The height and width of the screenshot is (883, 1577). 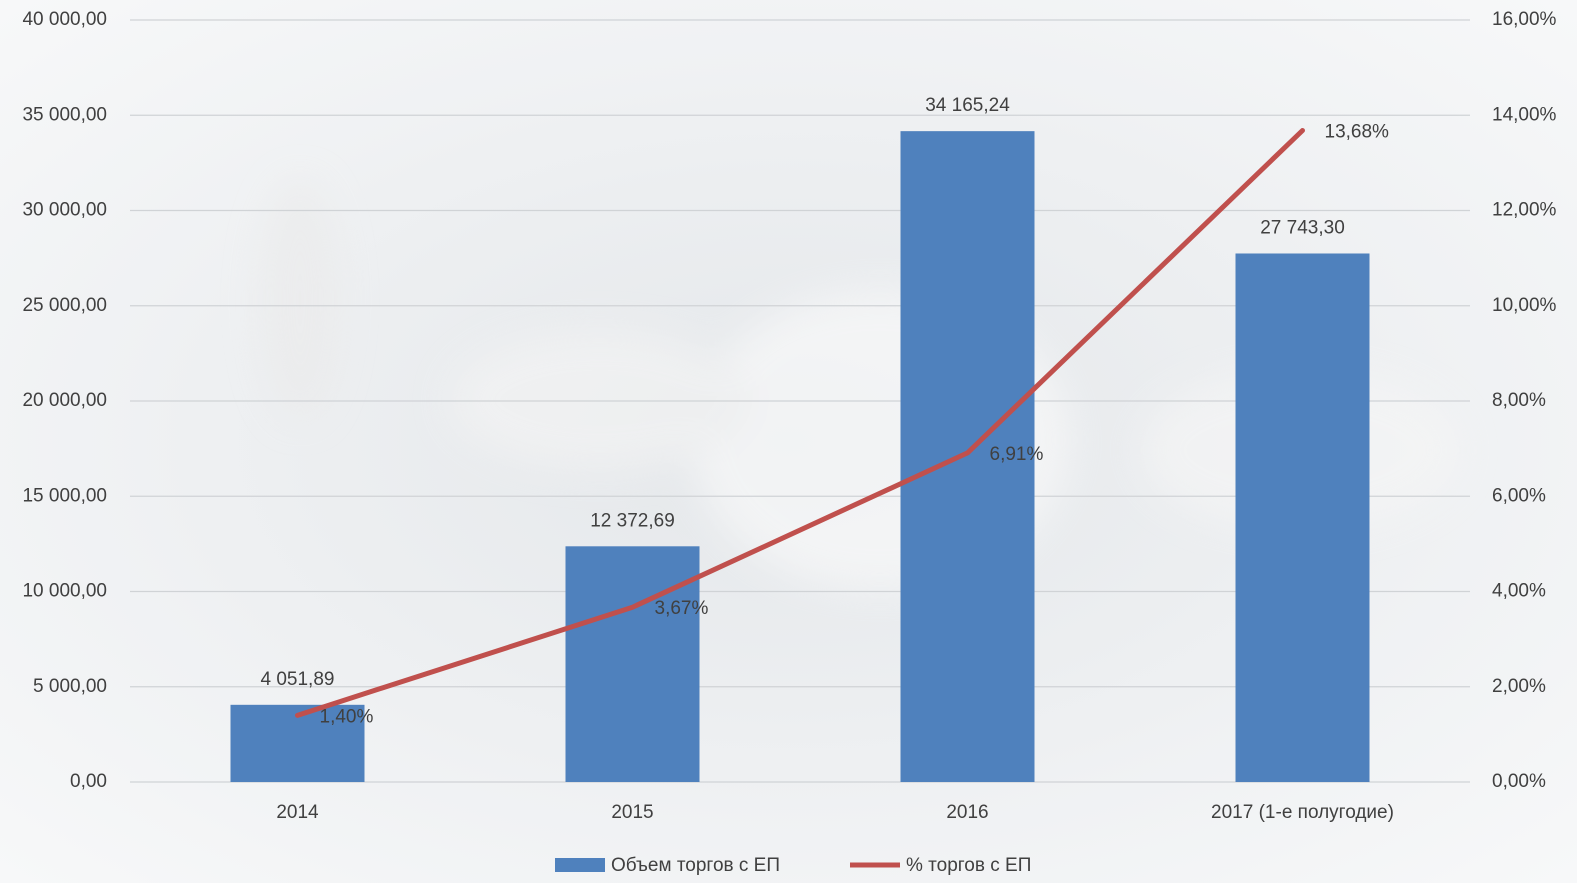 I want to click on y2-tick-label: 14,00%, so click(x=1524, y=114).